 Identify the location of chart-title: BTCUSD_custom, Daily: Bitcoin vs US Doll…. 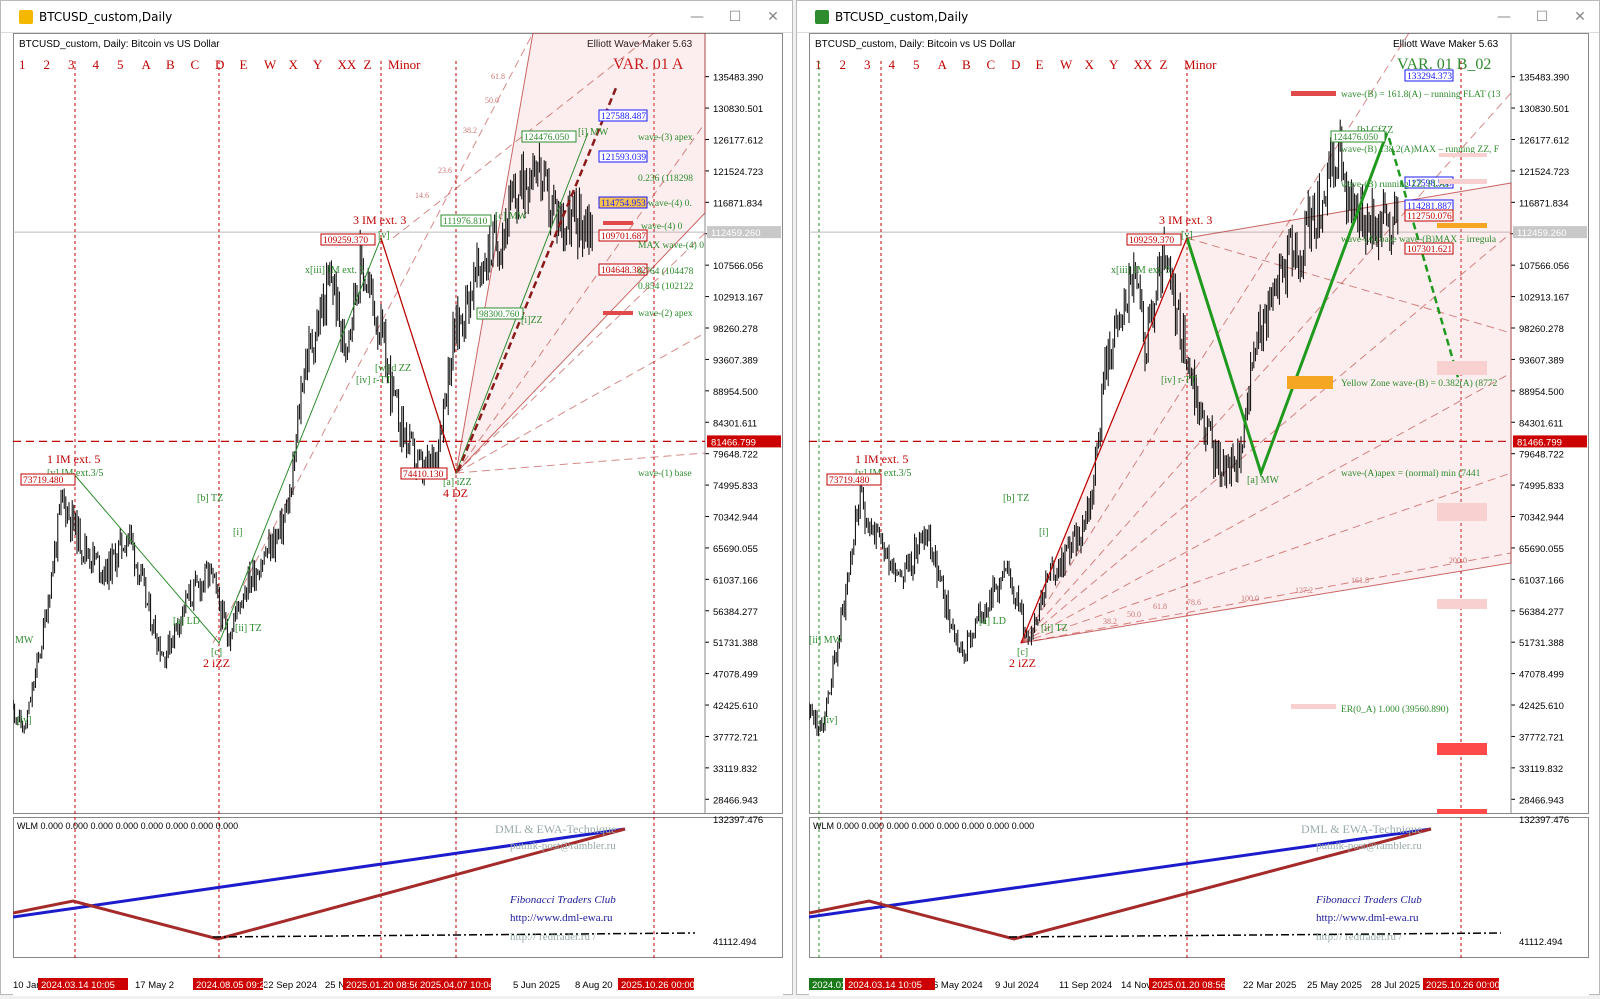
(119, 44).